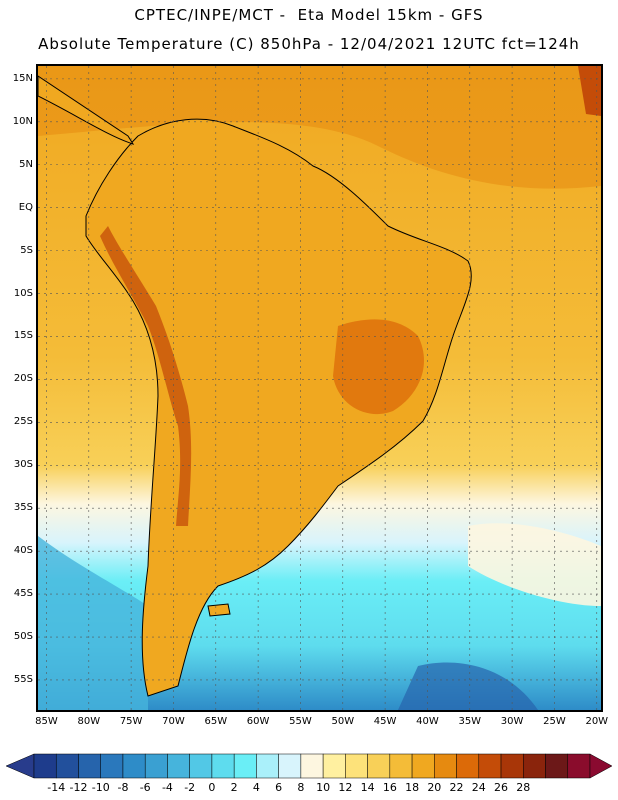 The height and width of the screenshot is (800, 618). What do you see at coordinates (279, 787) in the screenshot?
I see `colorbar-tick-label: 6` at bounding box center [279, 787].